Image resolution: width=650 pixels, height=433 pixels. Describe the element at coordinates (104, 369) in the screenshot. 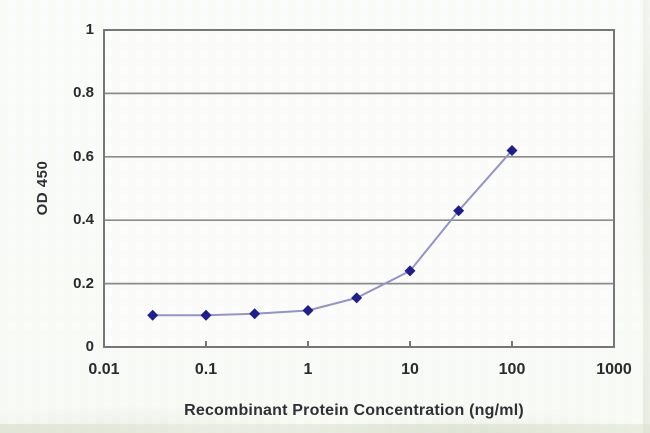

I see `x-tick-label: 0.01` at that location.